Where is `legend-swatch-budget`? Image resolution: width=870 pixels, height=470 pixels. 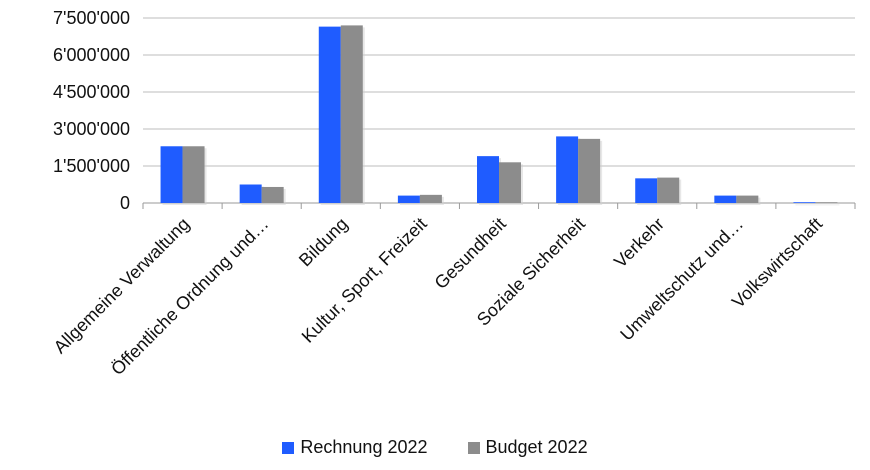 legend-swatch-budget is located at coordinates (473, 447).